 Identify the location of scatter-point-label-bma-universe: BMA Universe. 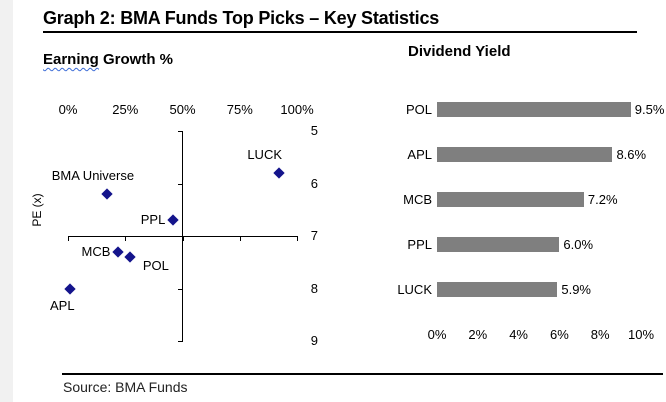
(93, 175).